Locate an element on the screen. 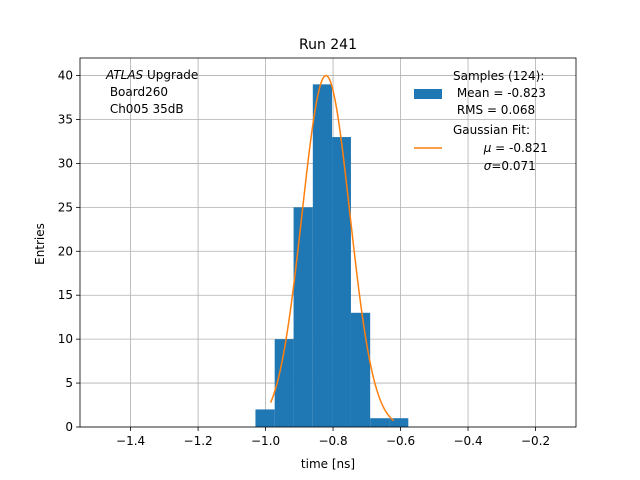 This screenshot has height=480, width=640. x-tick-label: −1.0 is located at coordinates (265, 441).